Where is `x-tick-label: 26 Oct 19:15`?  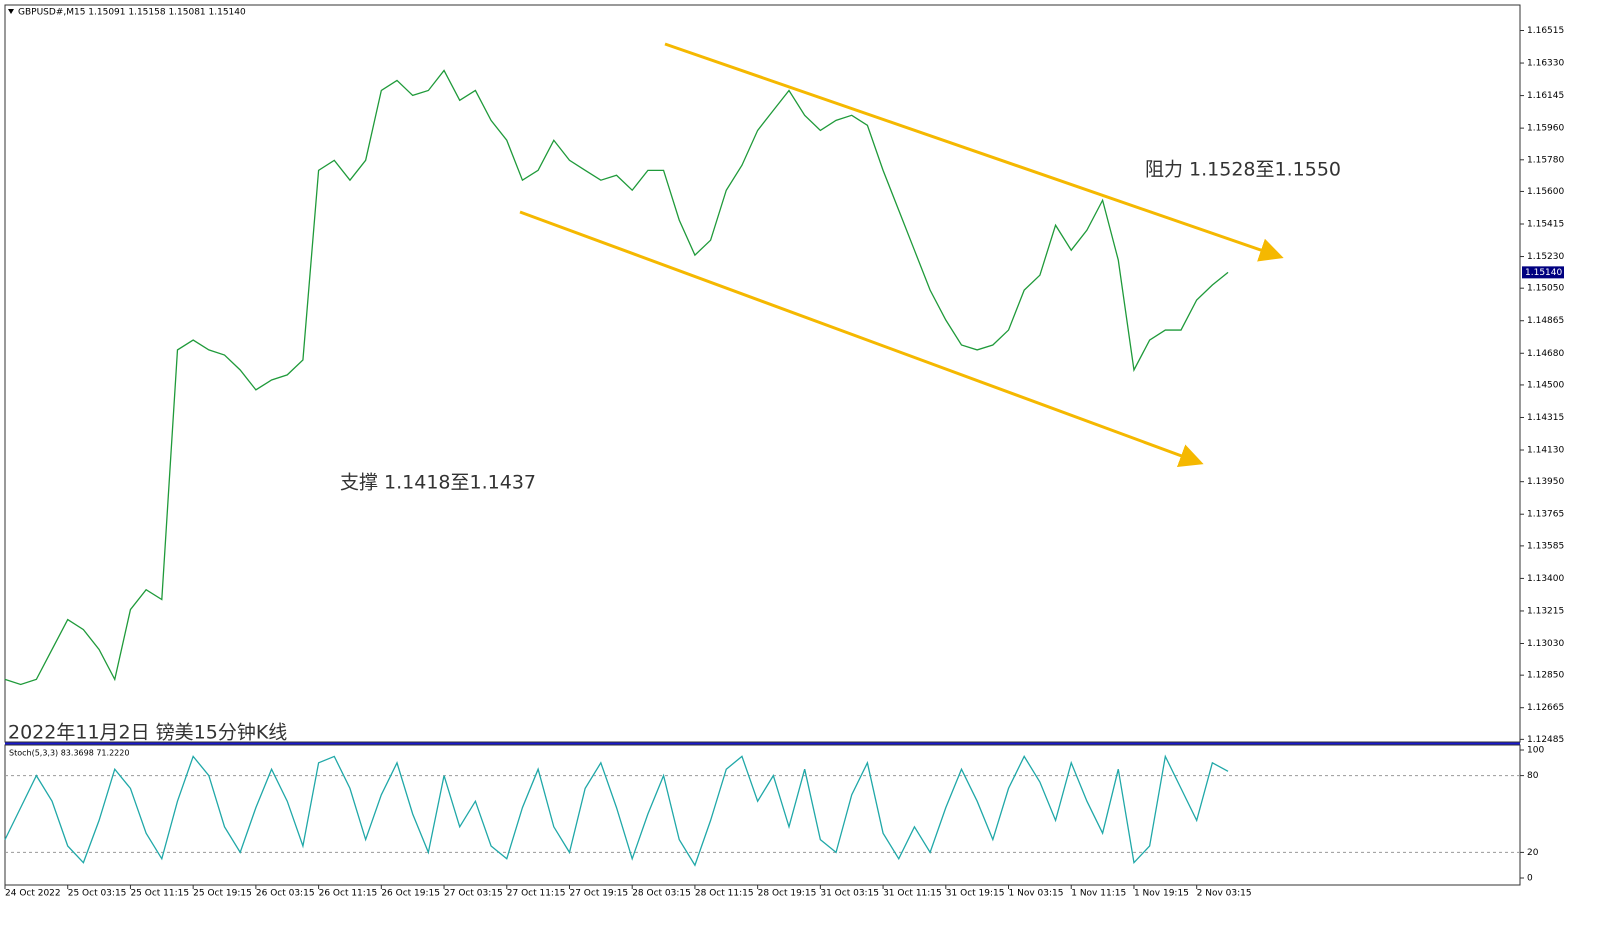
x-tick-label: 26 Oct 19:15 is located at coordinates (410, 894).